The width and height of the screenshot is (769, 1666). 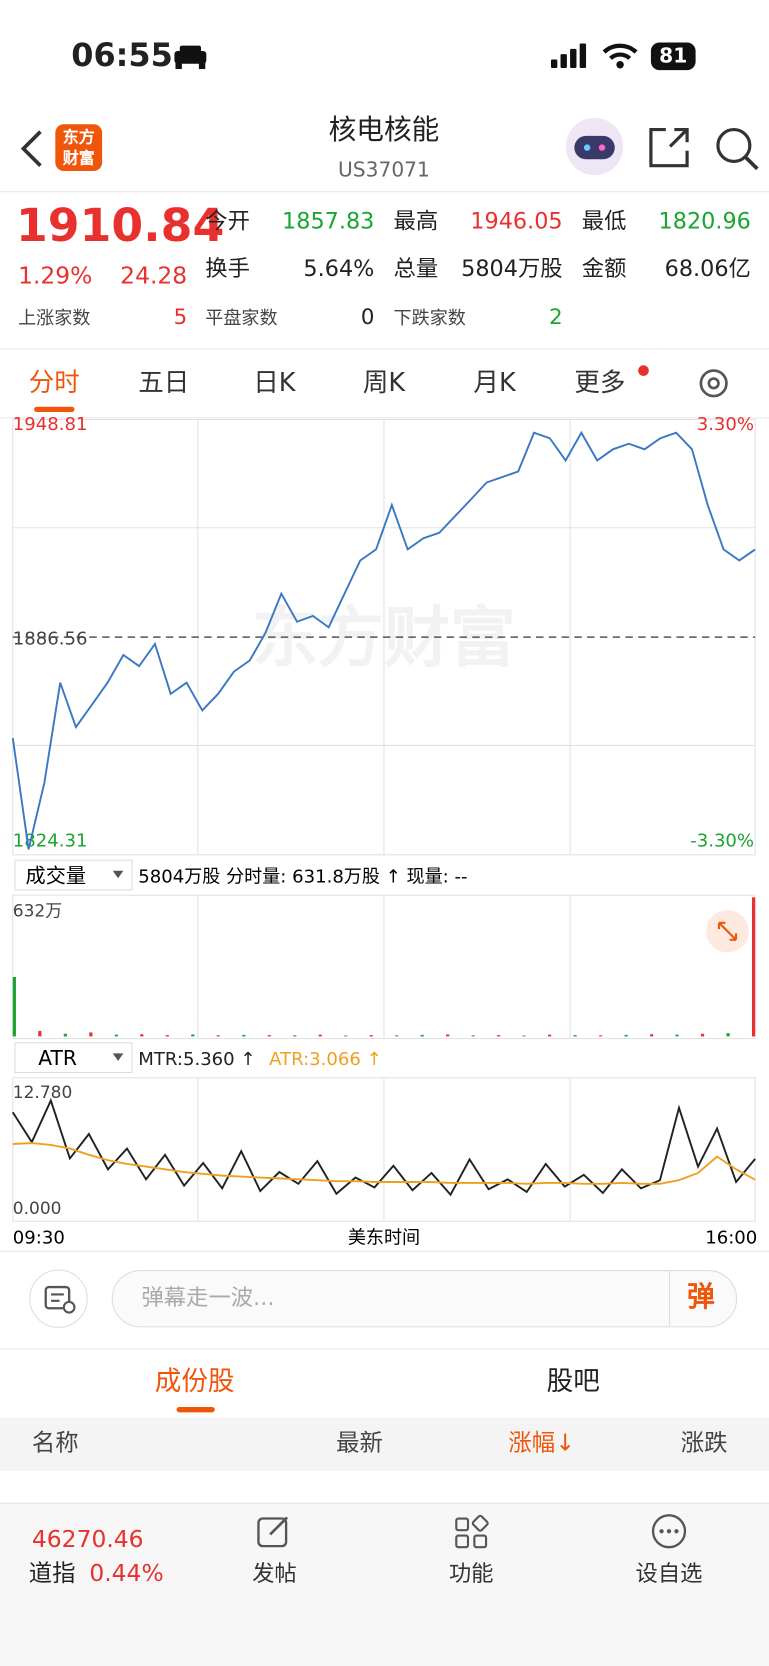 I want to click on tab-indicator, so click(x=195, y=1410).